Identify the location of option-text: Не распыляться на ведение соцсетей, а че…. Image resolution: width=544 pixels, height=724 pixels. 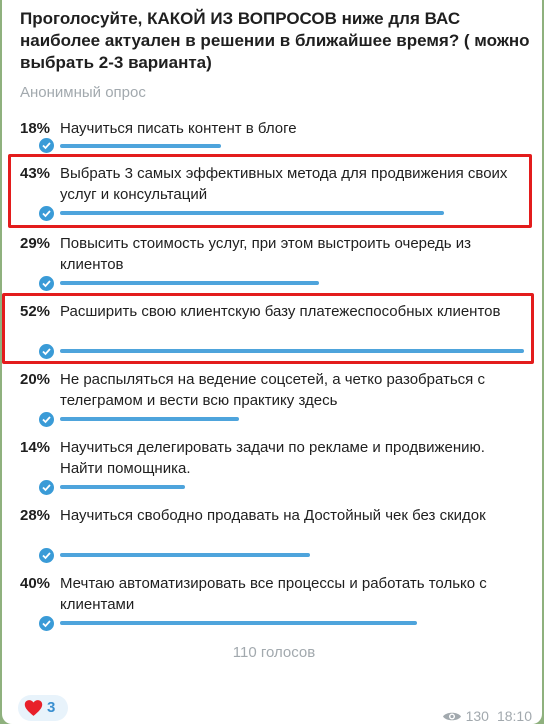
(272, 390).